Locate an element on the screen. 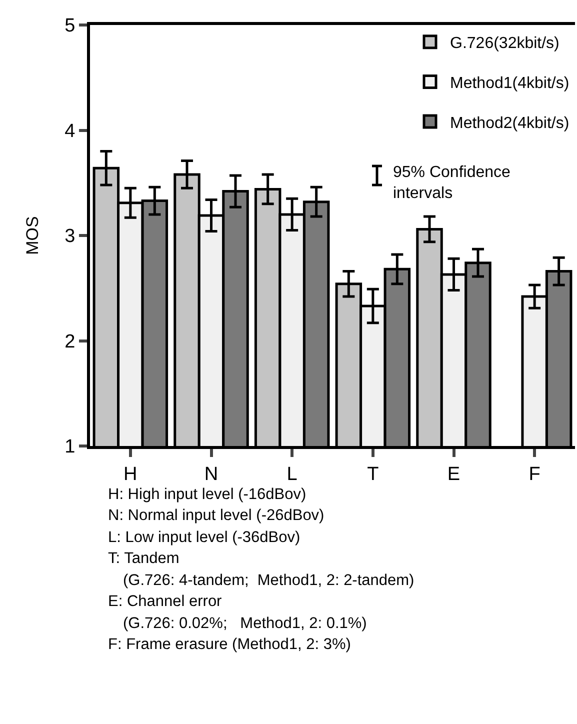  y-tick-label: 2 is located at coordinates (70, 341).